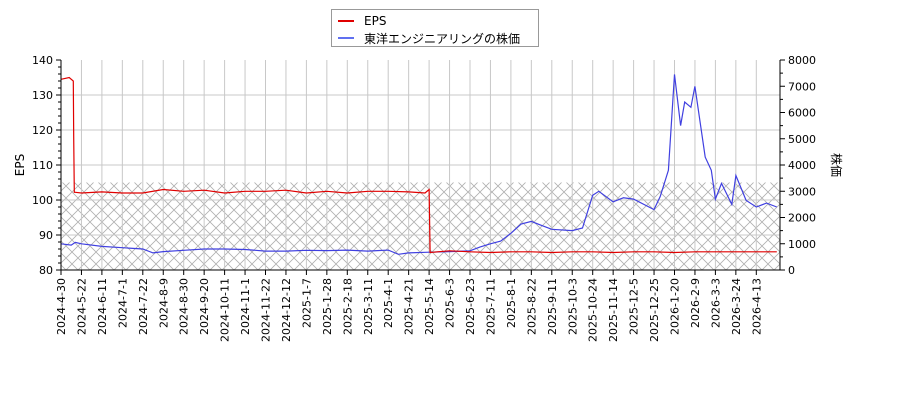 This screenshot has width=900, height=400. Describe the element at coordinates (42, 60) in the screenshot. I see `y-left-tick-label: 140` at that location.